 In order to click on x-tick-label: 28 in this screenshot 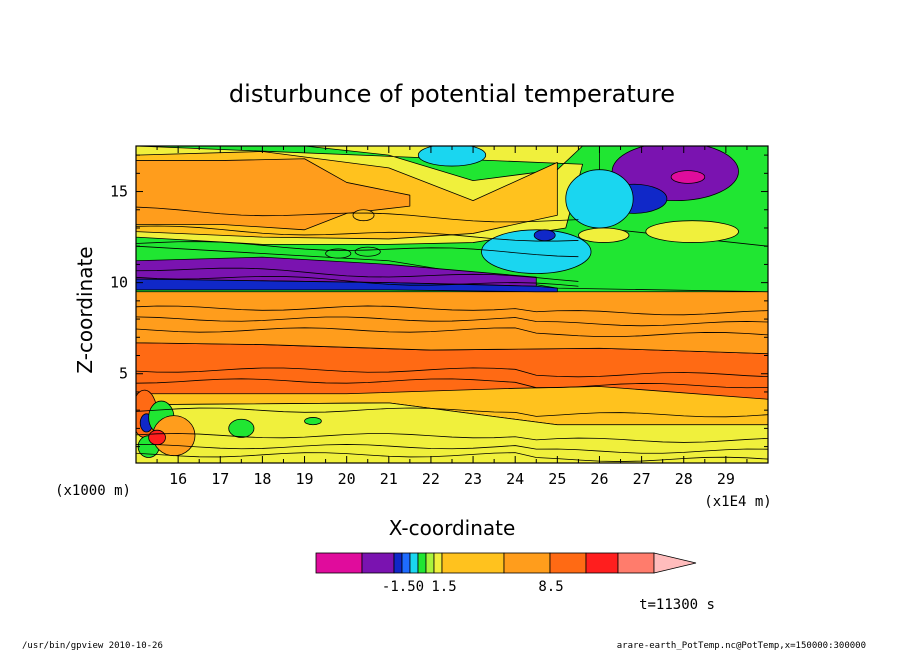, I will do `click(684, 479)`.